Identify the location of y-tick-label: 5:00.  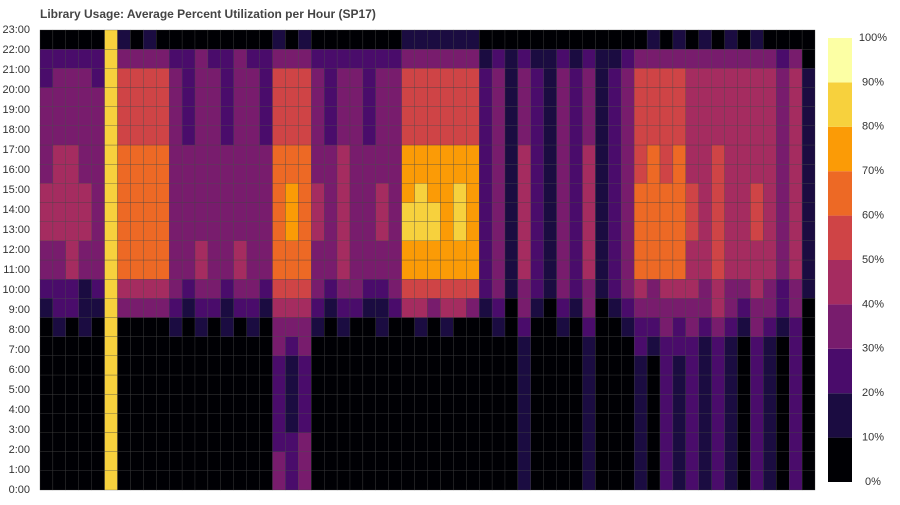
(19, 390).